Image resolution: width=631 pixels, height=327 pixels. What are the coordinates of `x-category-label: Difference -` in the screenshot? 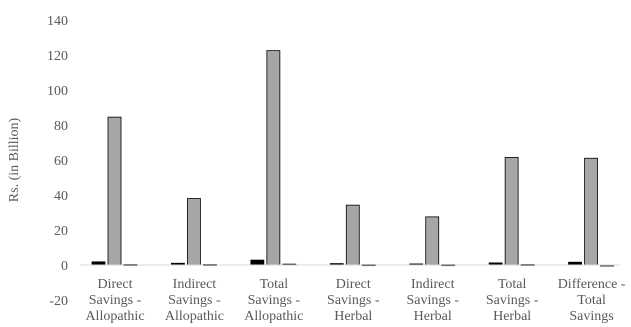 It's located at (592, 284).